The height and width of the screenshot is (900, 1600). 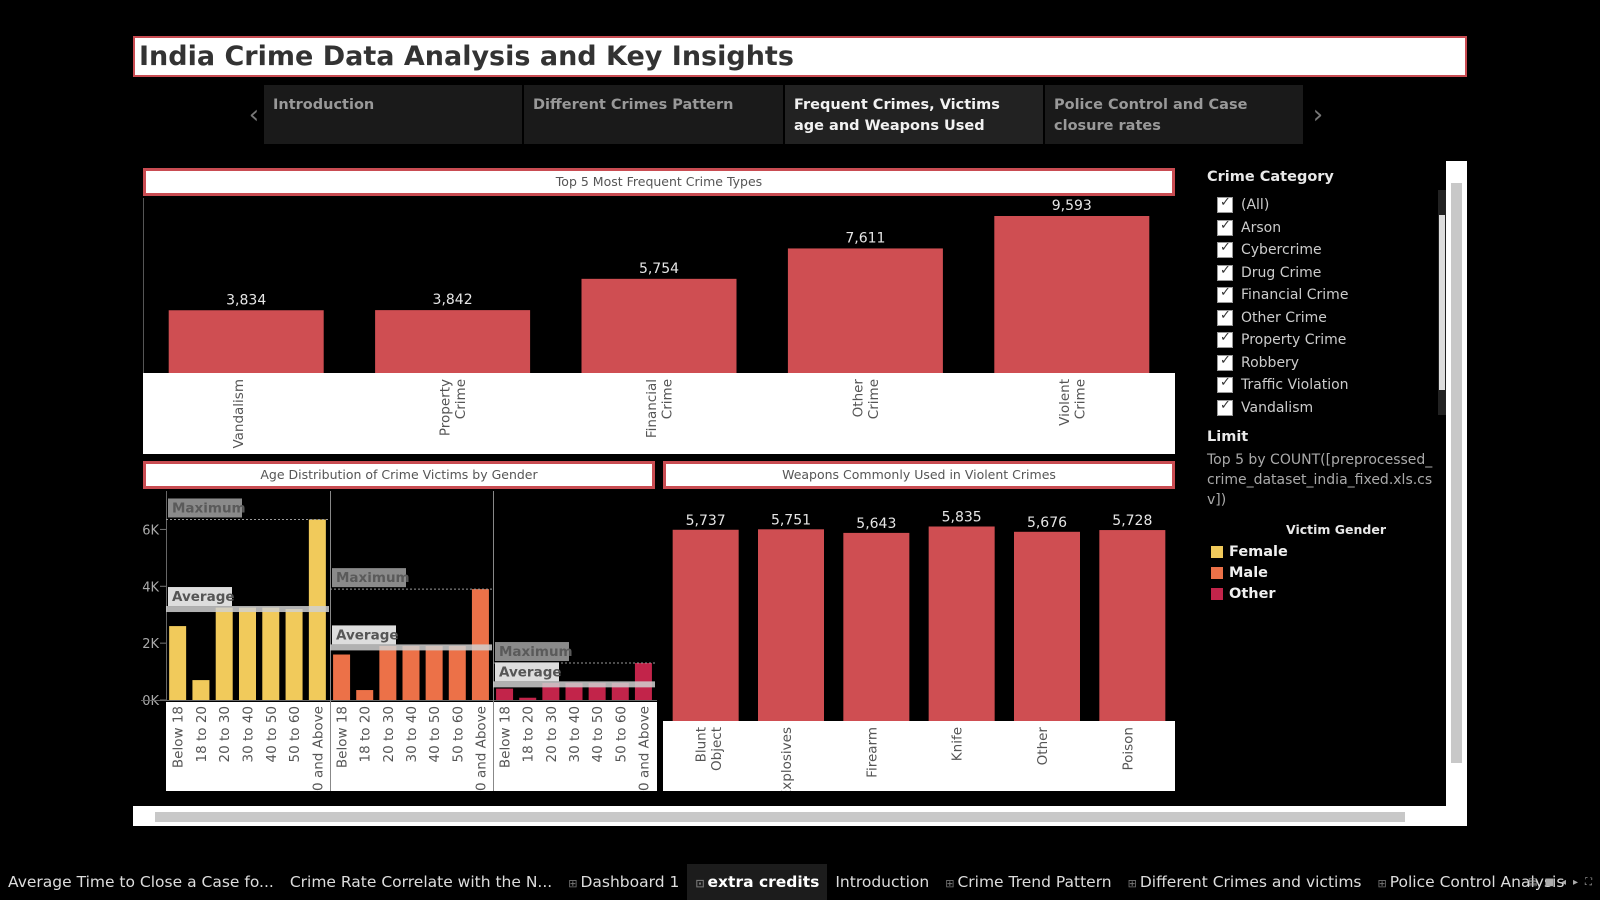 What do you see at coordinates (876, 524) in the screenshot?
I see `weapon-value-firearm: 5,643` at bounding box center [876, 524].